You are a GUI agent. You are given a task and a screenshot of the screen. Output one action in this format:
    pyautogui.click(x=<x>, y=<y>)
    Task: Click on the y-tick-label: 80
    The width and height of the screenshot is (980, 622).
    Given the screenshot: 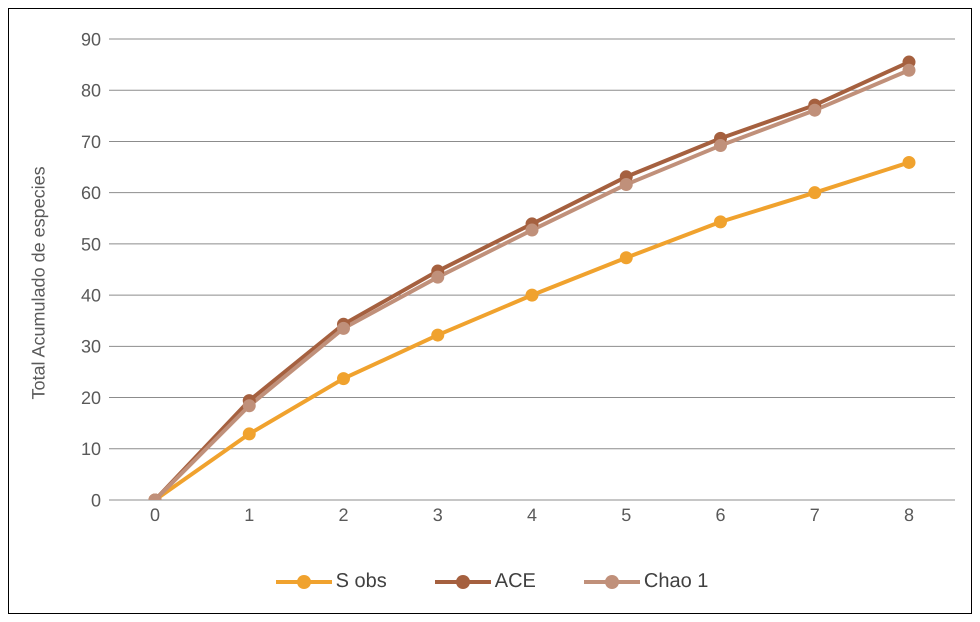 What is the action you would take?
    pyautogui.click(x=90, y=90)
    